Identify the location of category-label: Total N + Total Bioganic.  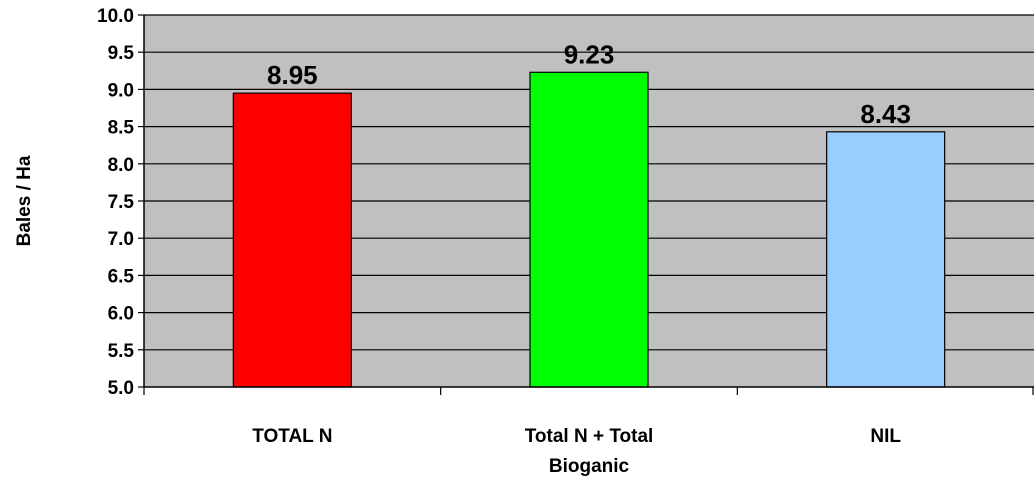
(589, 451).